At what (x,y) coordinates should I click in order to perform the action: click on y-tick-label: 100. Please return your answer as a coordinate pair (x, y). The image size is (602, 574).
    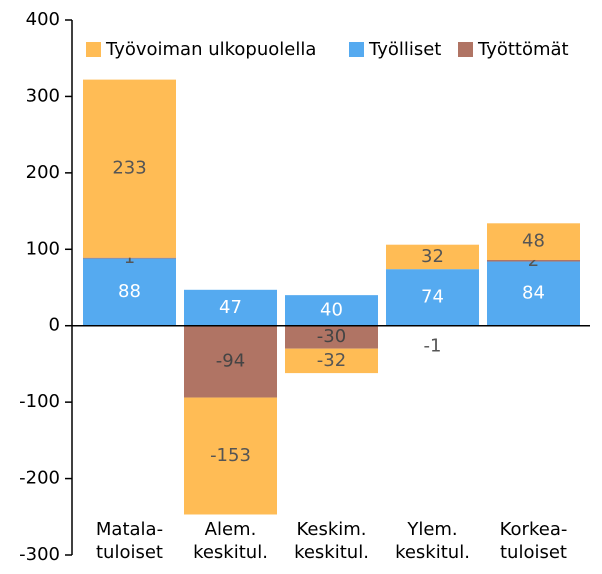
    Looking at the image, I should click on (43, 248).